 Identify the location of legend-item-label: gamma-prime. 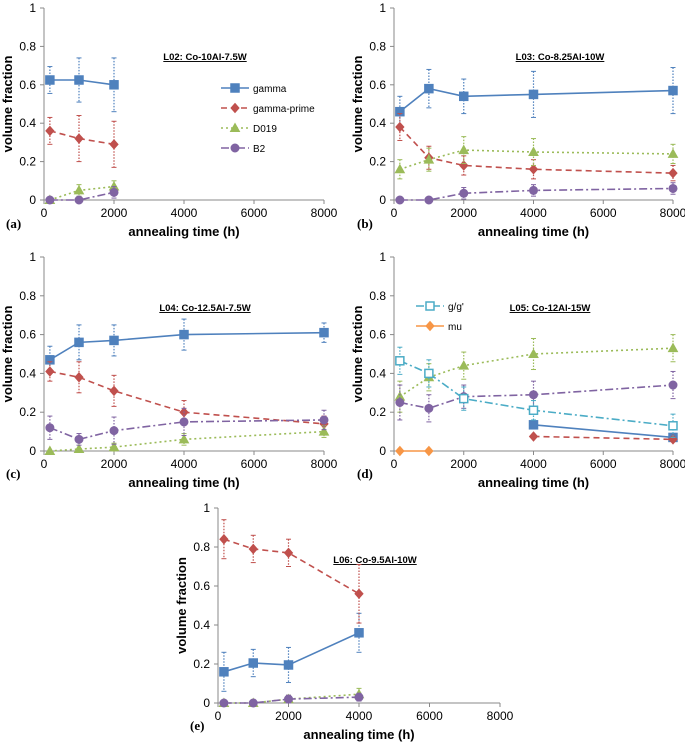
(284, 109).